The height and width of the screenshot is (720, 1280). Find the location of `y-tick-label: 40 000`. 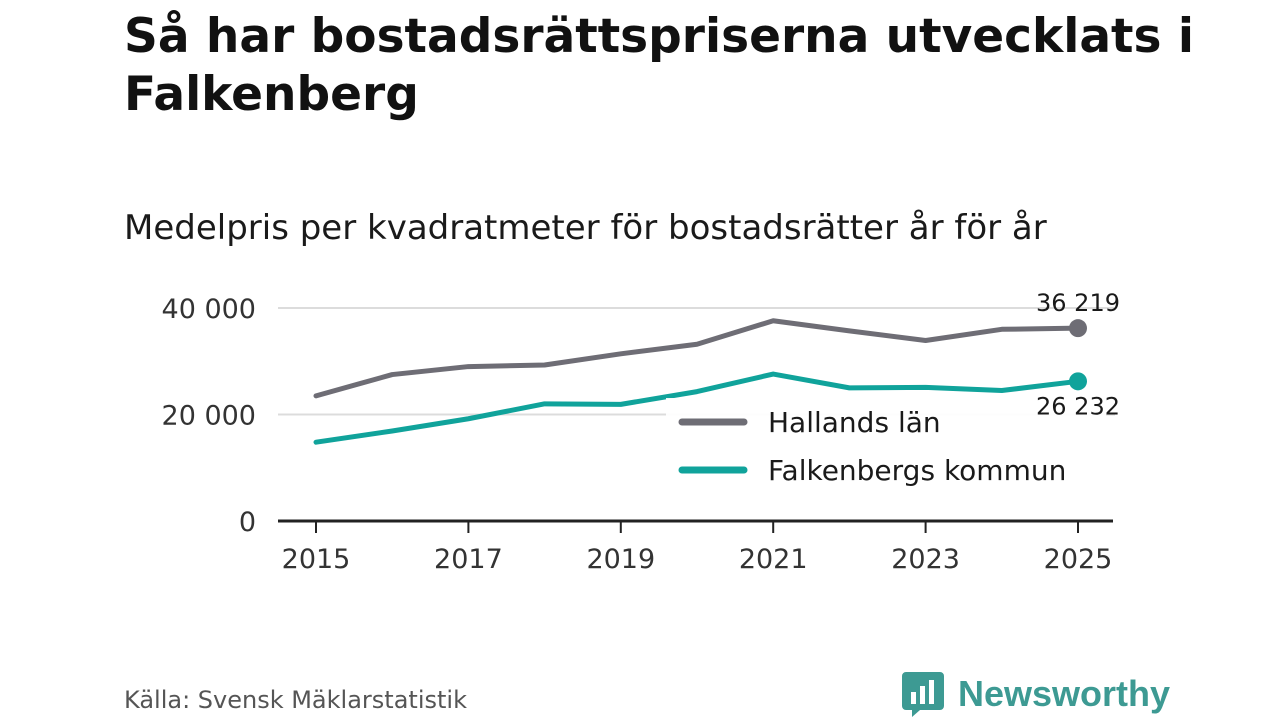

y-tick-label: 40 000 is located at coordinates (209, 309).